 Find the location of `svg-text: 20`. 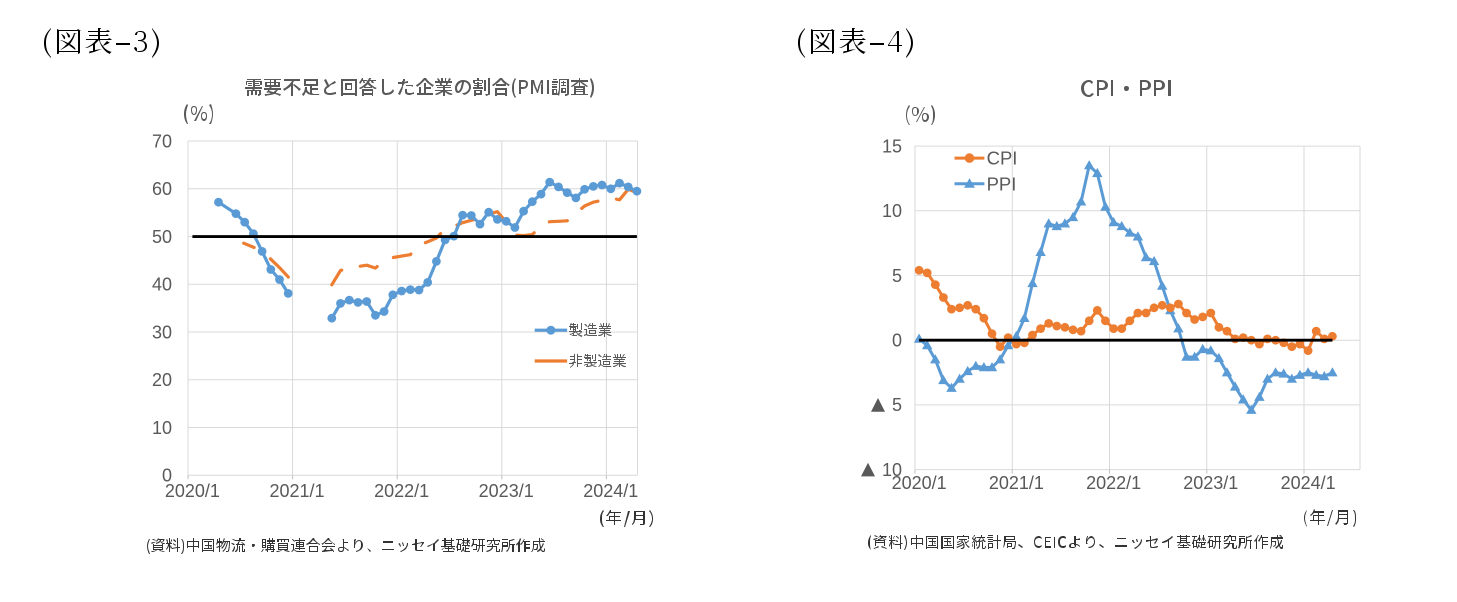

svg-text: 20 is located at coordinates (162, 380).